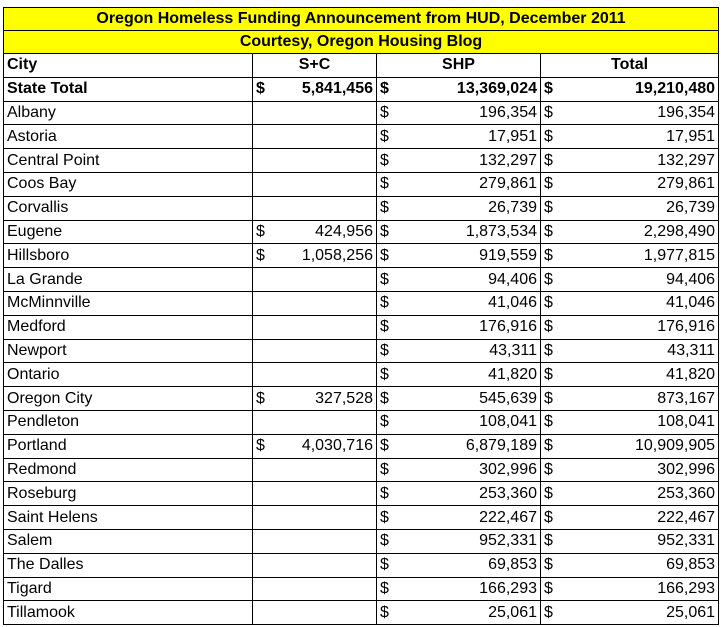 This screenshot has width=721, height=627. What do you see at coordinates (458, 470) in the screenshot?
I see `shp-cell: $302,996` at bounding box center [458, 470].